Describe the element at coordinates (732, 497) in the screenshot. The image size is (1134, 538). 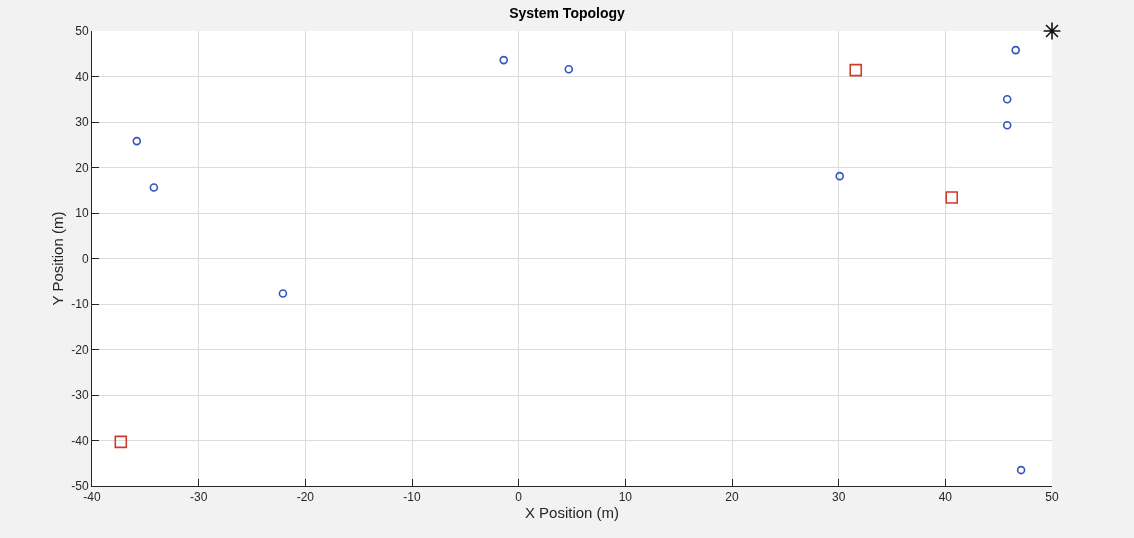
I see `x-tick-label: 20` at that location.